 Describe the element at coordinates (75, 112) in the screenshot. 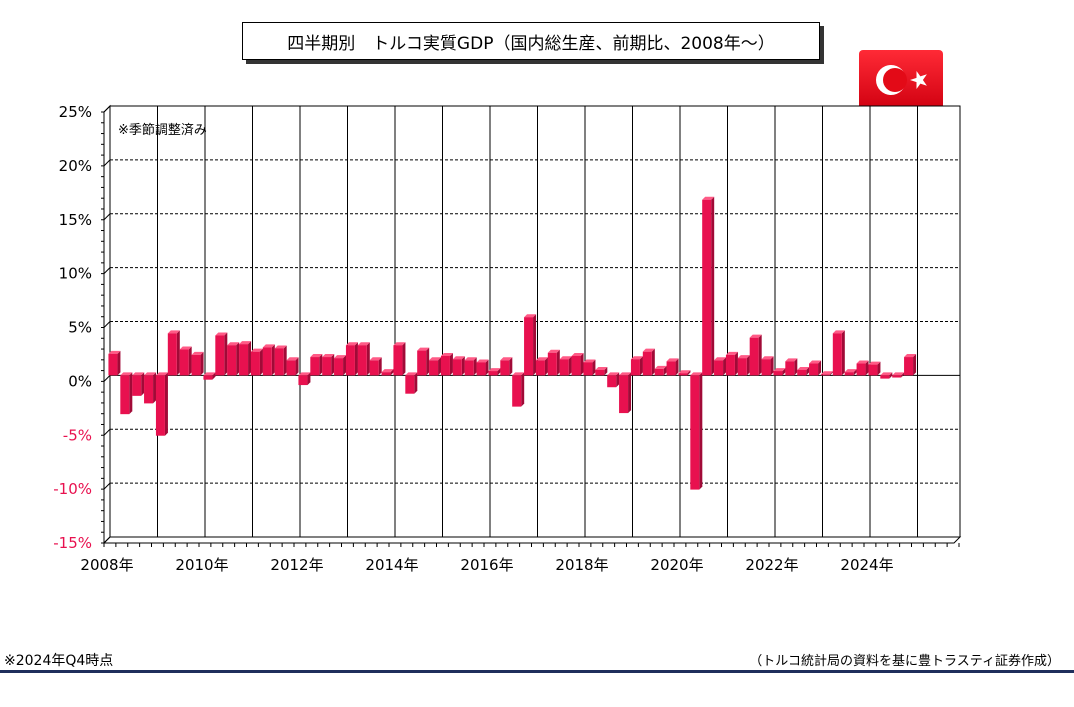

I see `y-tick-label: 25%` at that location.